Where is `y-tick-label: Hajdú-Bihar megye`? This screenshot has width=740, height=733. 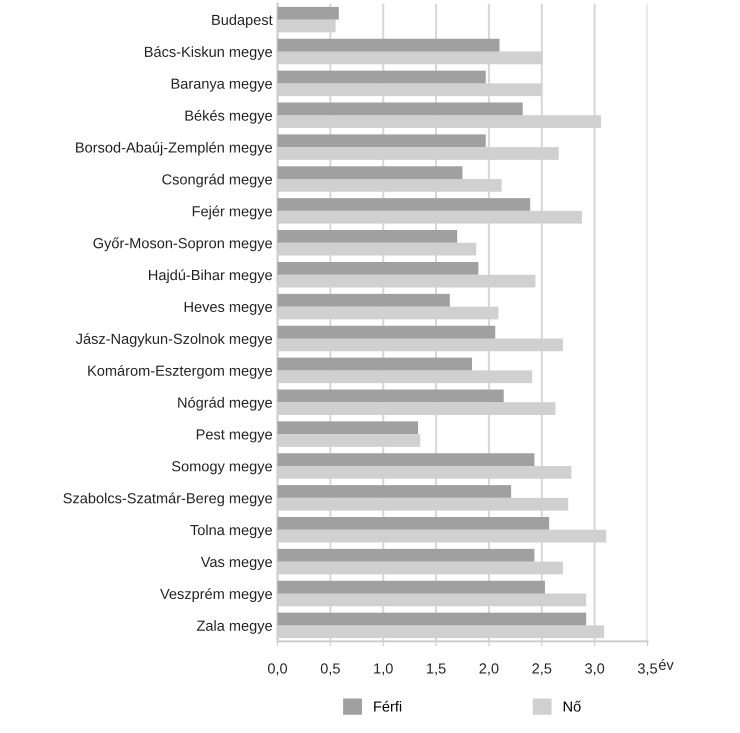
y-tick-label: Hajdú-Bihar megye is located at coordinates (210, 276).